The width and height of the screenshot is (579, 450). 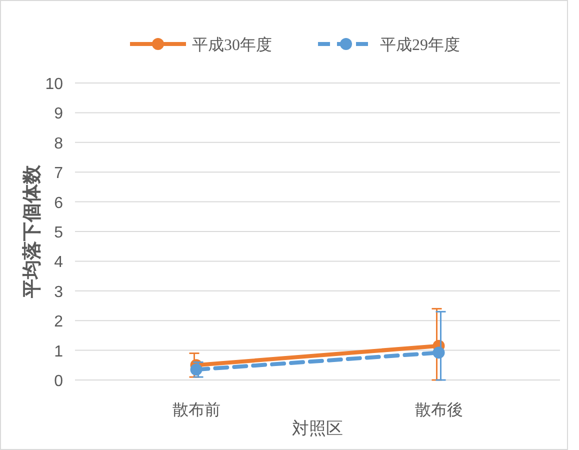 What do you see at coordinates (232, 45) in the screenshot?
I see `legend-label: 平成30年度` at bounding box center [232, 45].